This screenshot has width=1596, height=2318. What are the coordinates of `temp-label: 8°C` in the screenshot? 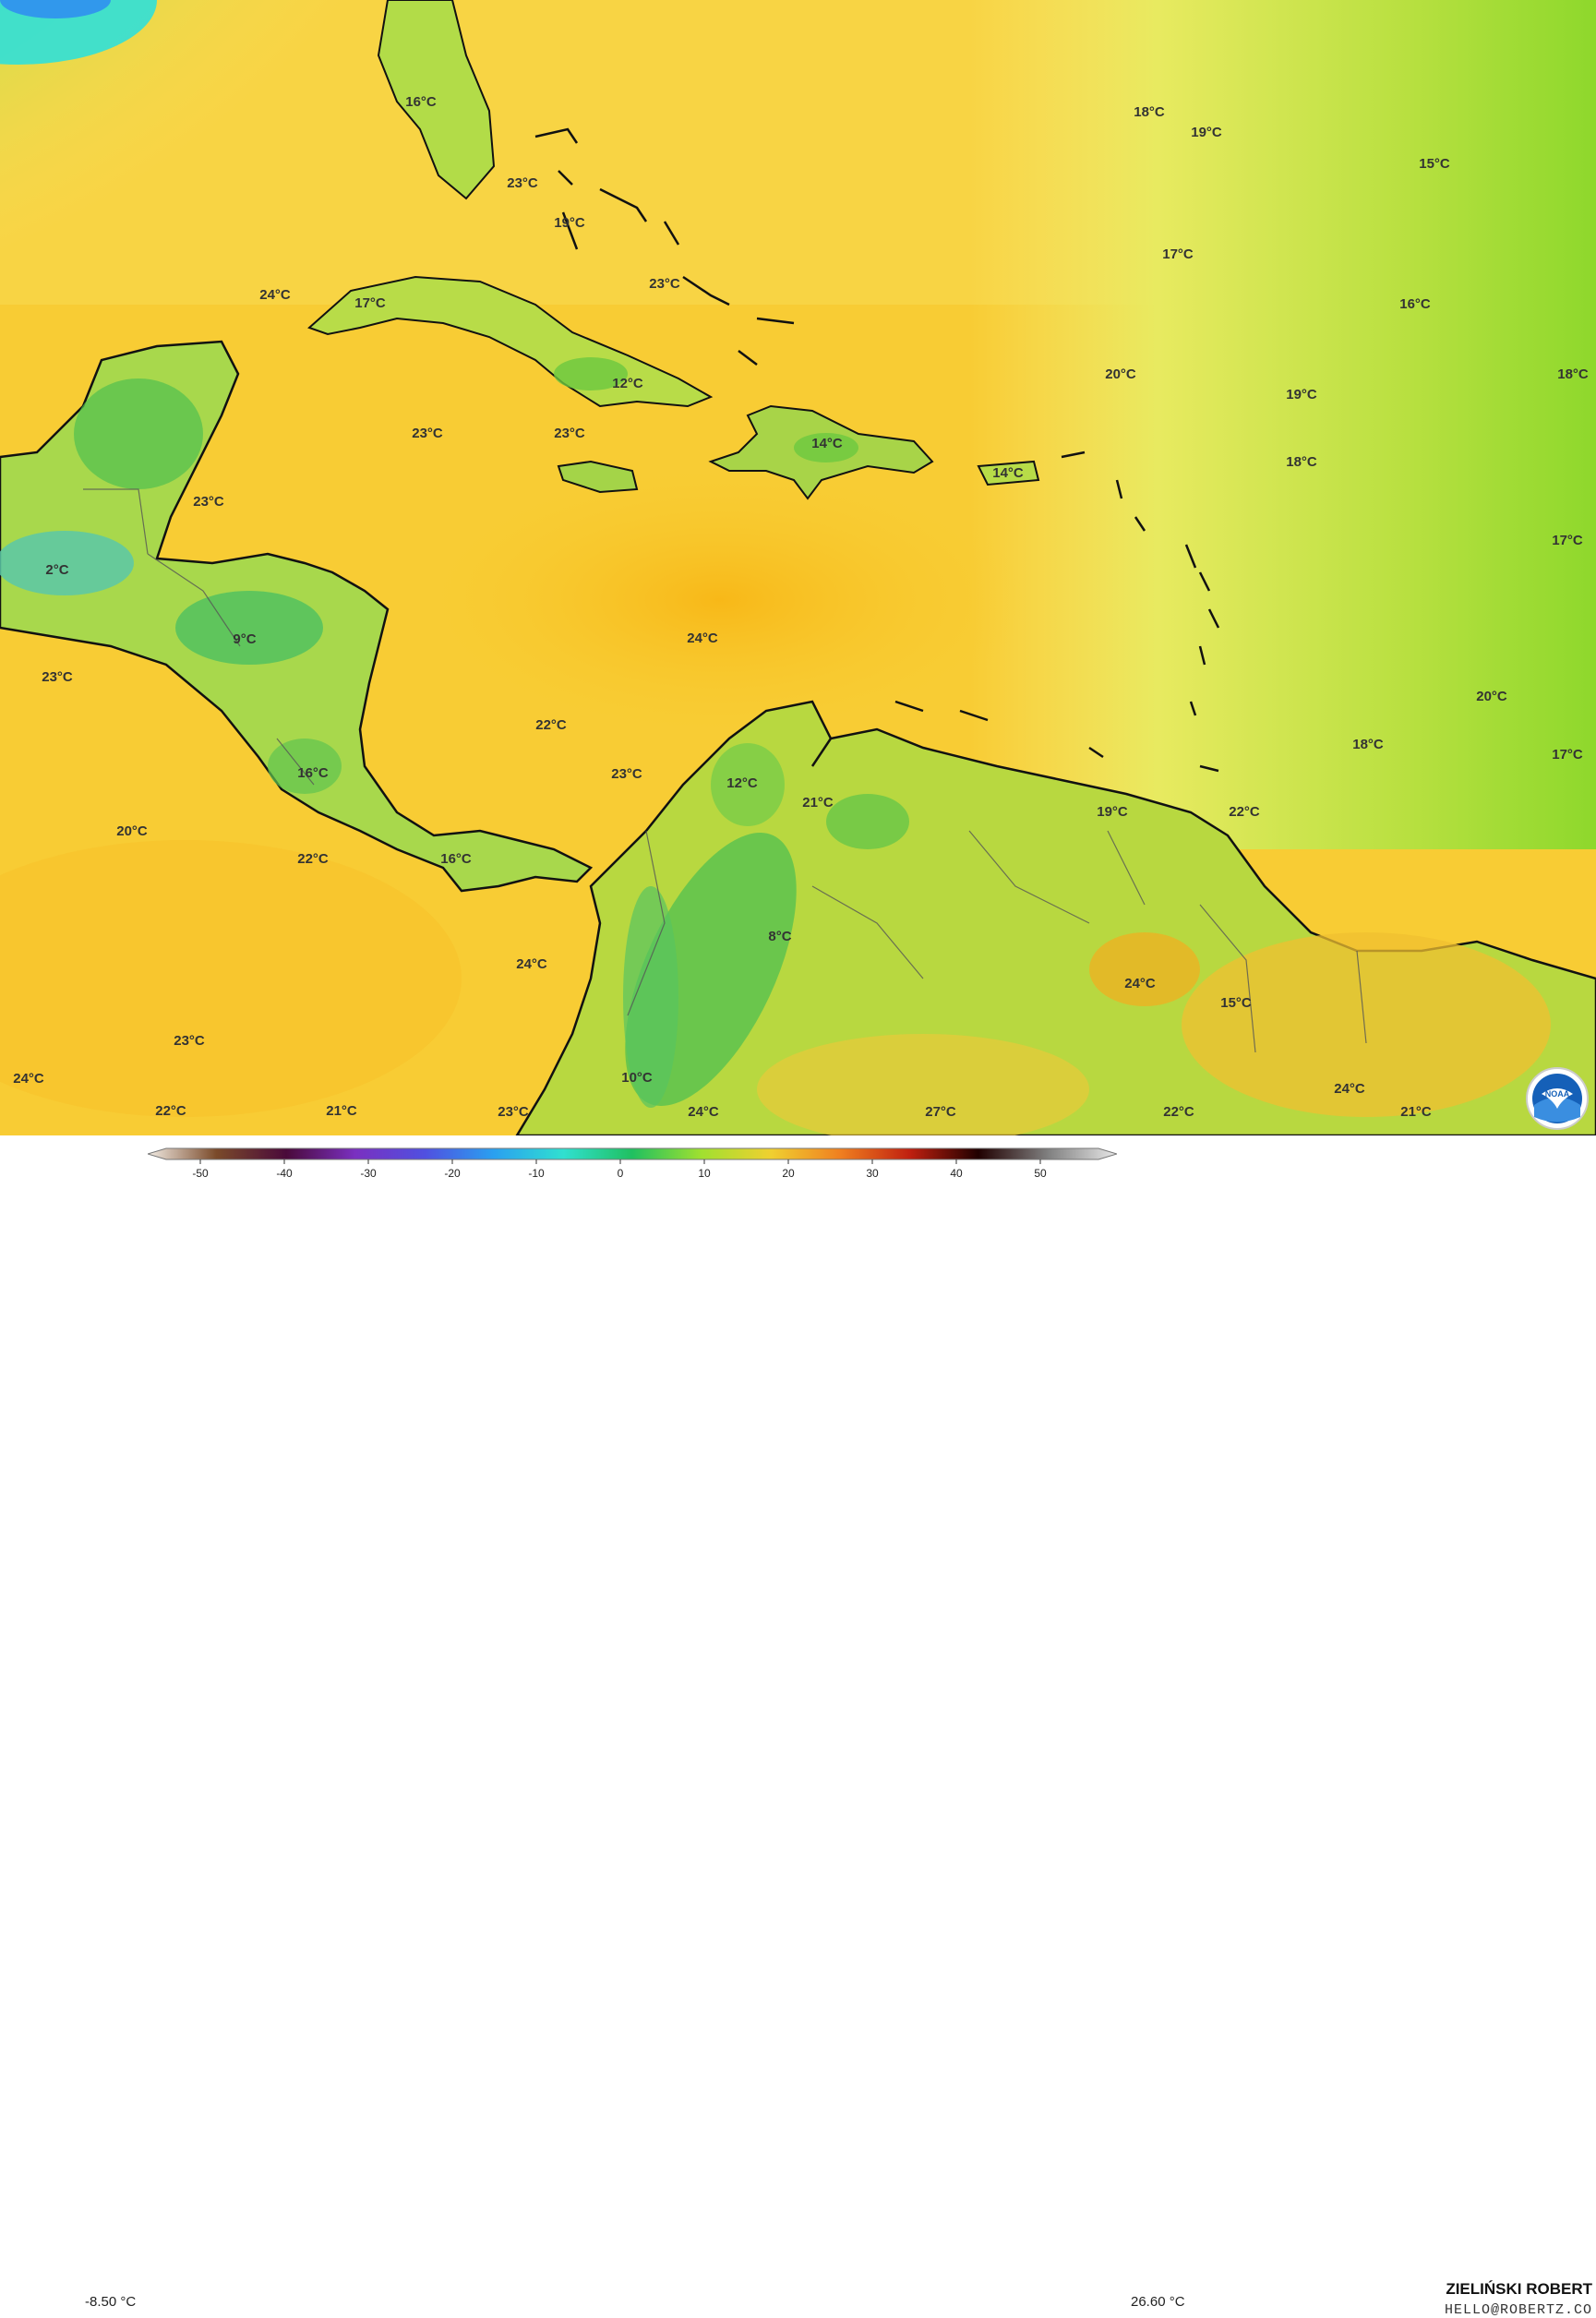 It's located at (779, 936).